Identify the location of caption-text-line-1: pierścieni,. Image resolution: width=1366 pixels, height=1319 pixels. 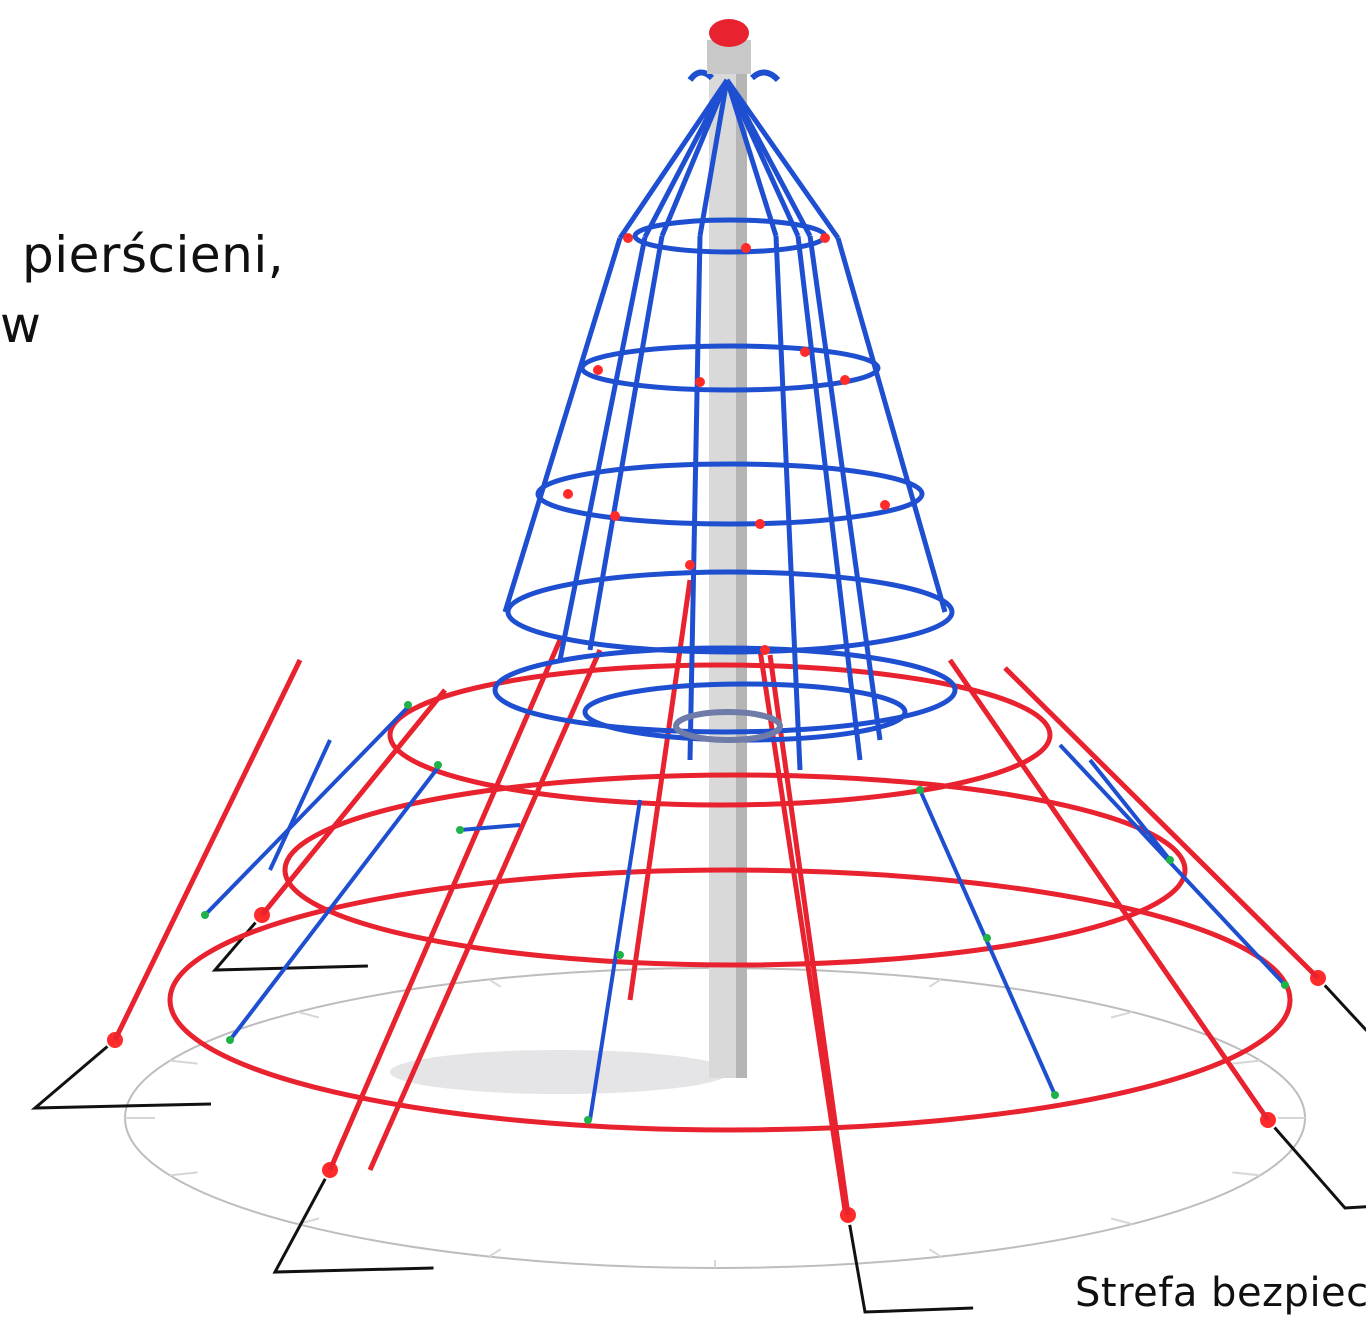
(153, 255).